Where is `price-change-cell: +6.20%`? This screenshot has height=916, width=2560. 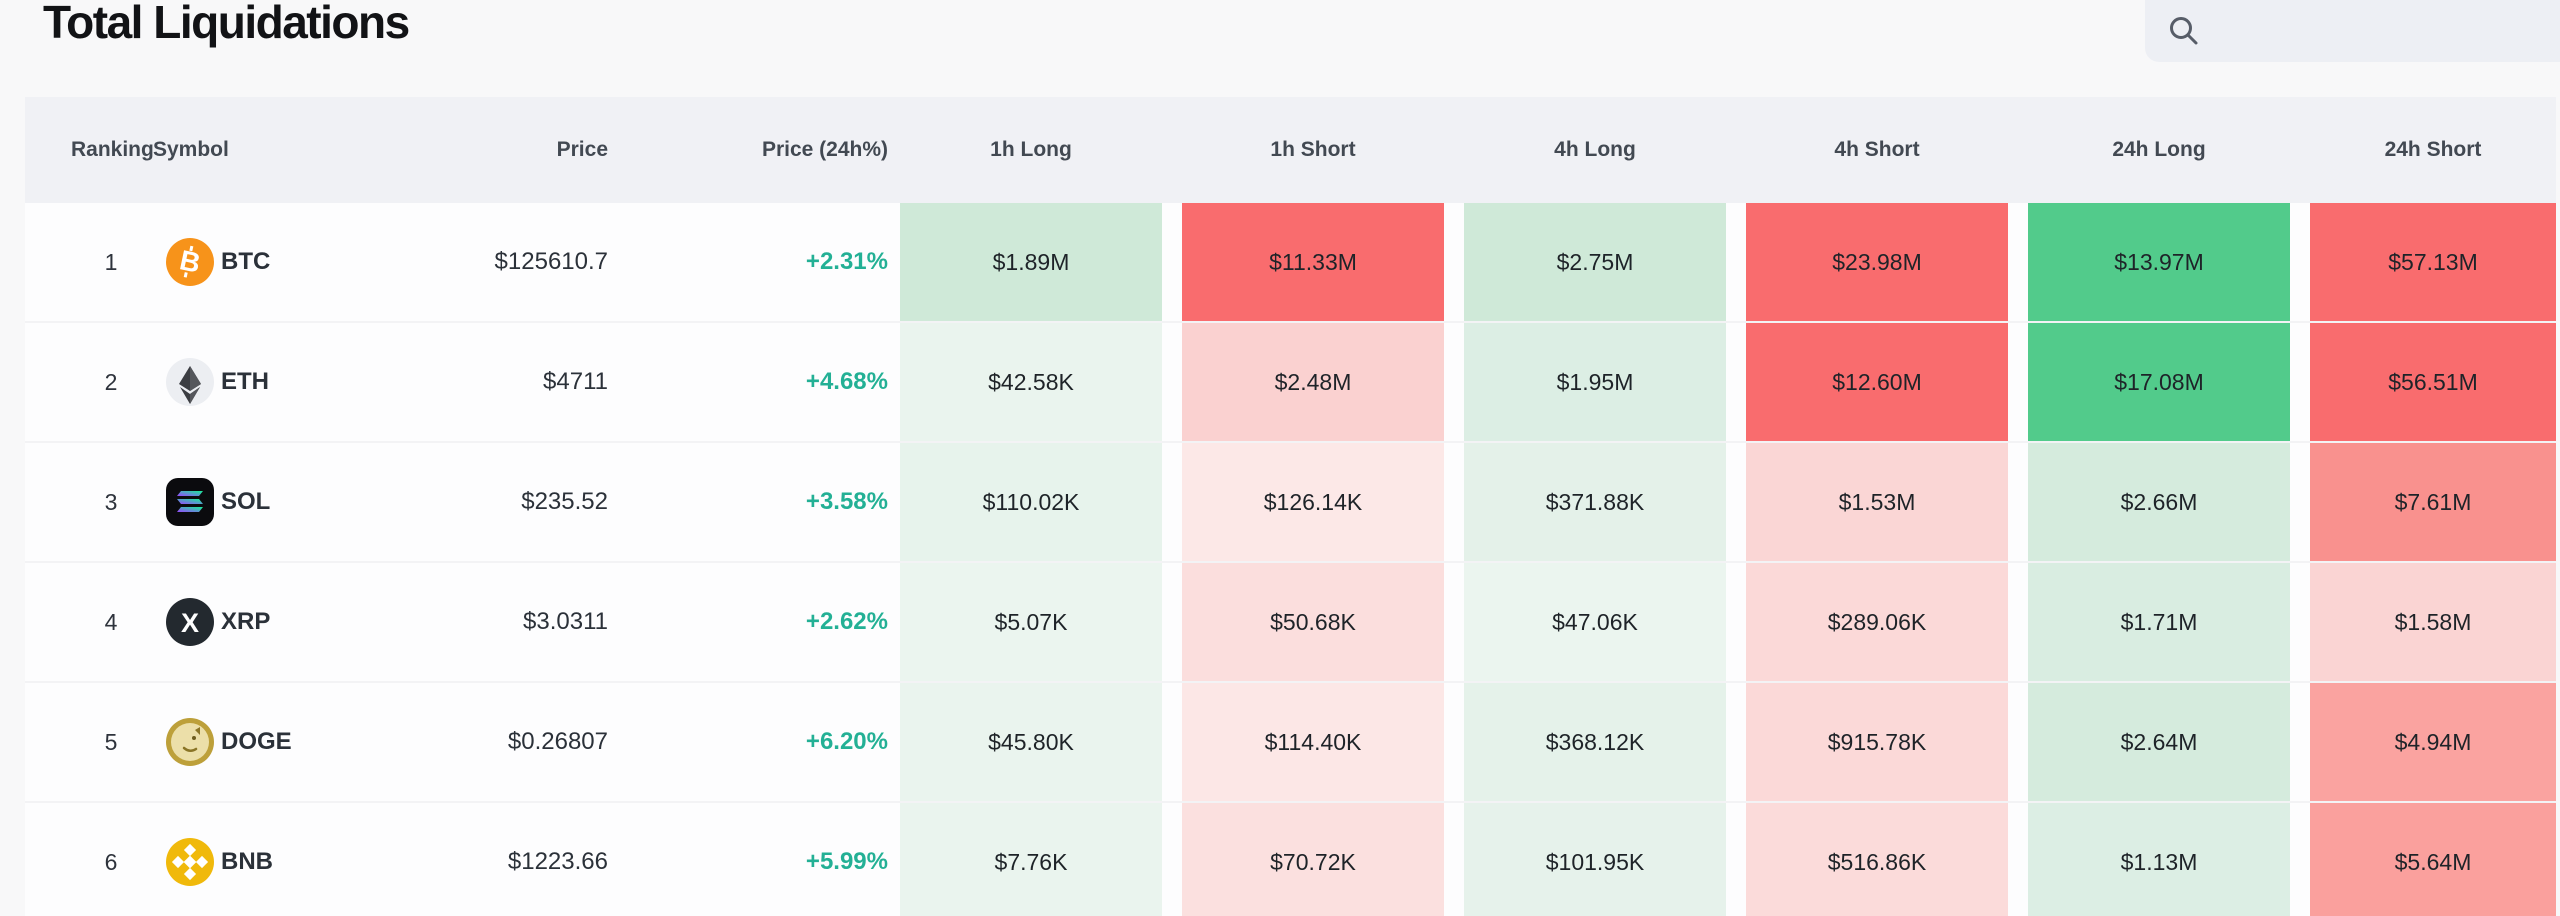
price-change-cell: +6.20% is located at coordinates (846, 741).